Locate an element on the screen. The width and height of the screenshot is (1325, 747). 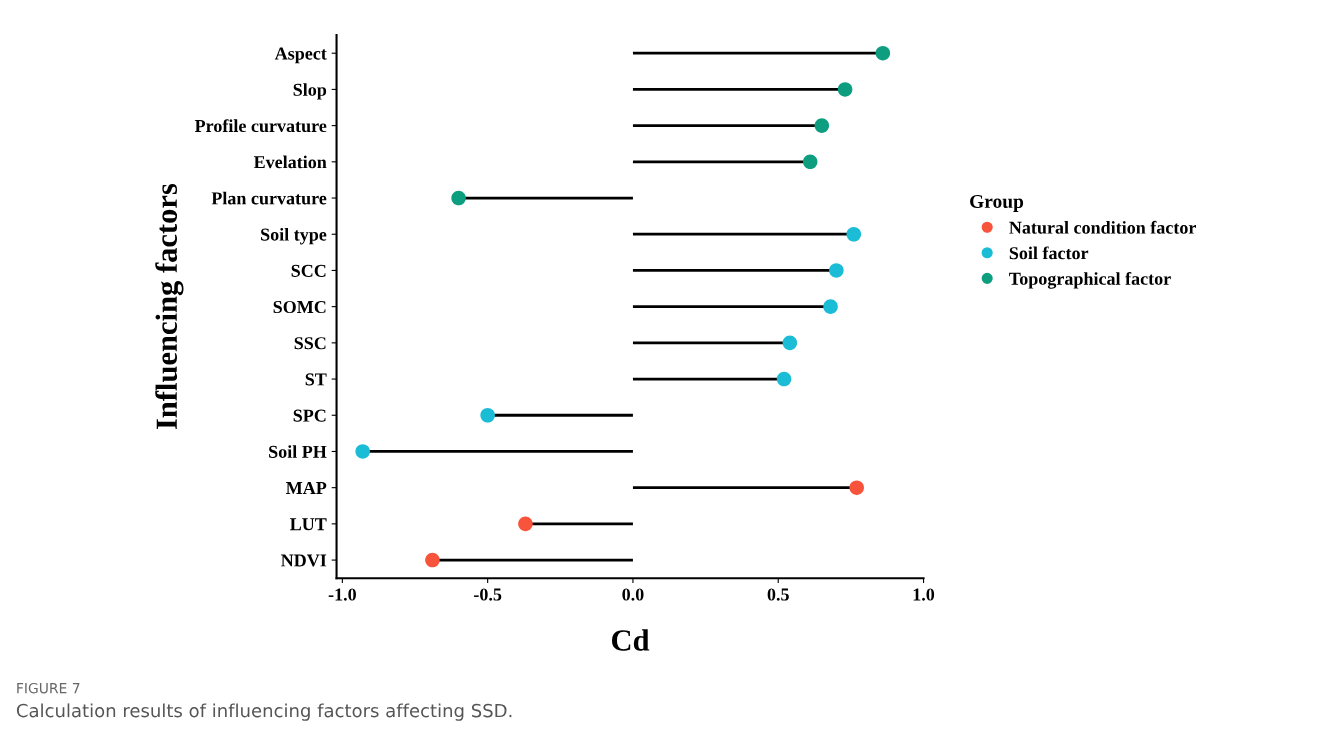
y-tick-label: MAP is located at coordinates (306, 488).